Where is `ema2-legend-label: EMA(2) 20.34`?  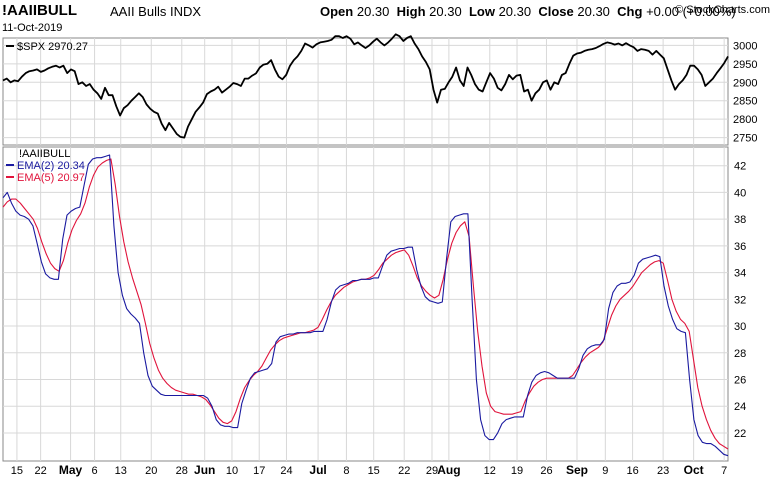 ema2-legend-label: EMA(2) 20.34 is located at coordinates (51, 166).